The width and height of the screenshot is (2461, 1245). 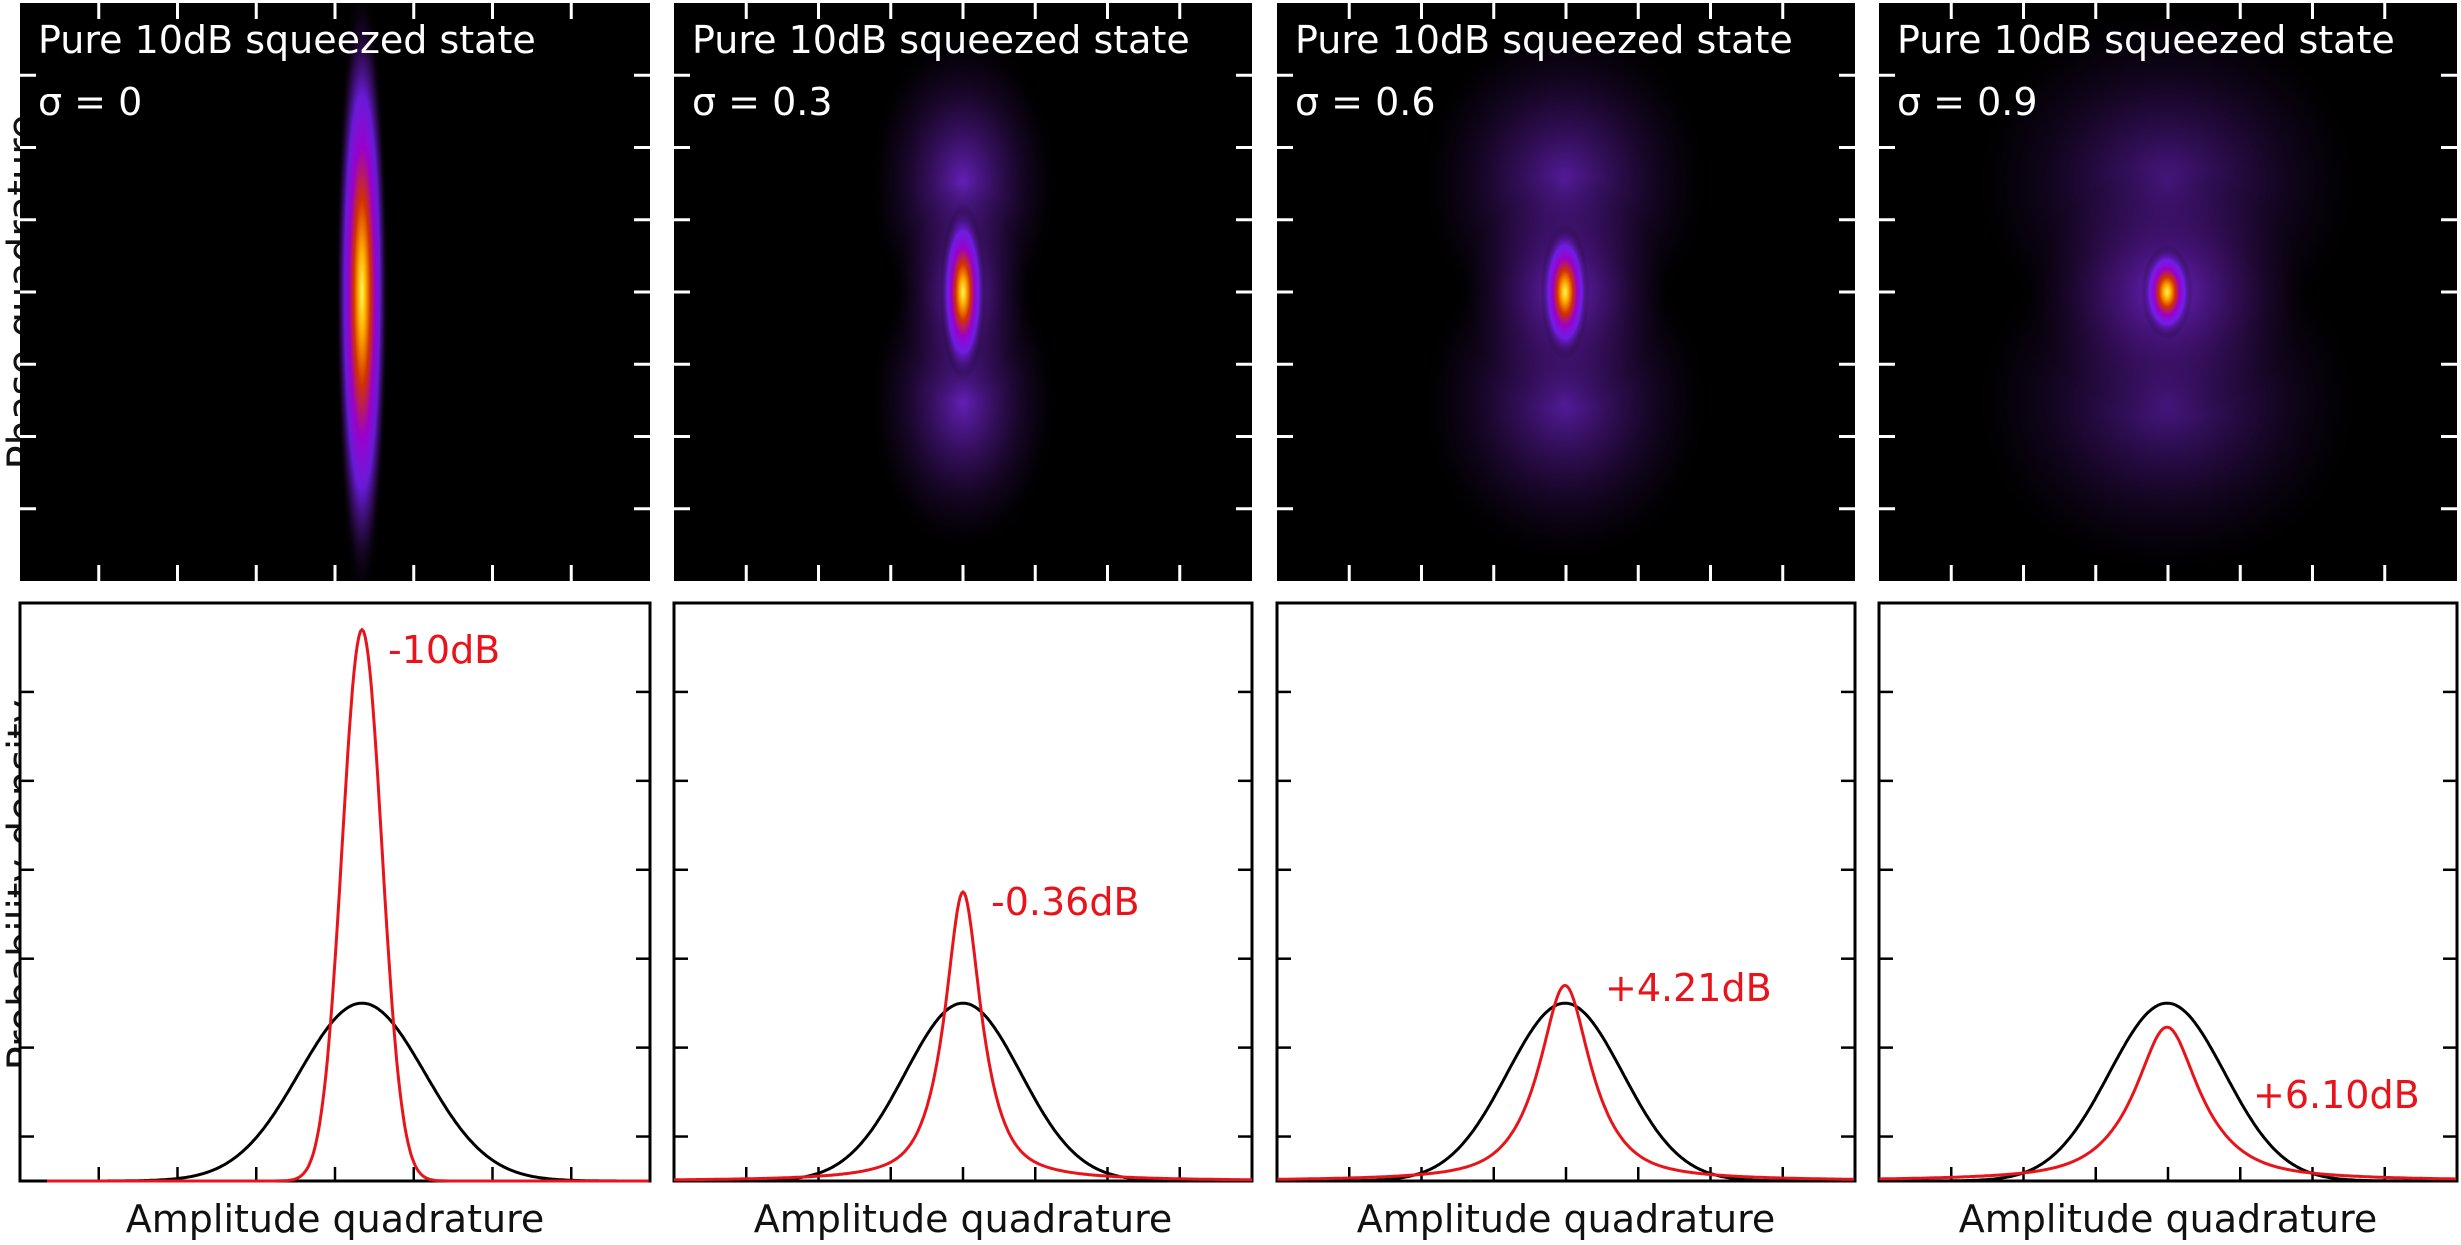 I want to click on plot-ticks, so click(x=1566, y=935).